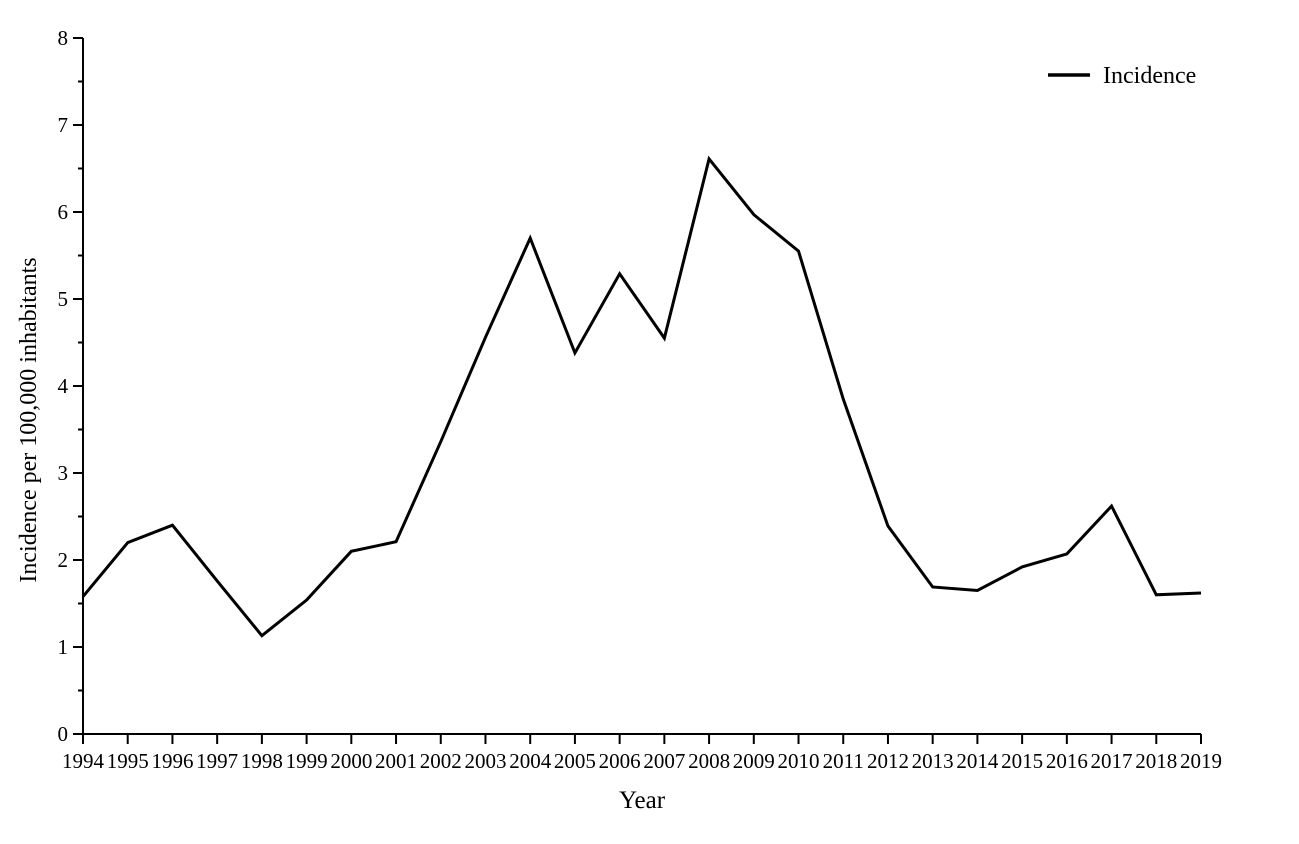 This screenshot has width=1299, height=844. Describe the element at coordinates (1022, 761) in the screenshot. I see `x-tick-label: 2015` at that location.